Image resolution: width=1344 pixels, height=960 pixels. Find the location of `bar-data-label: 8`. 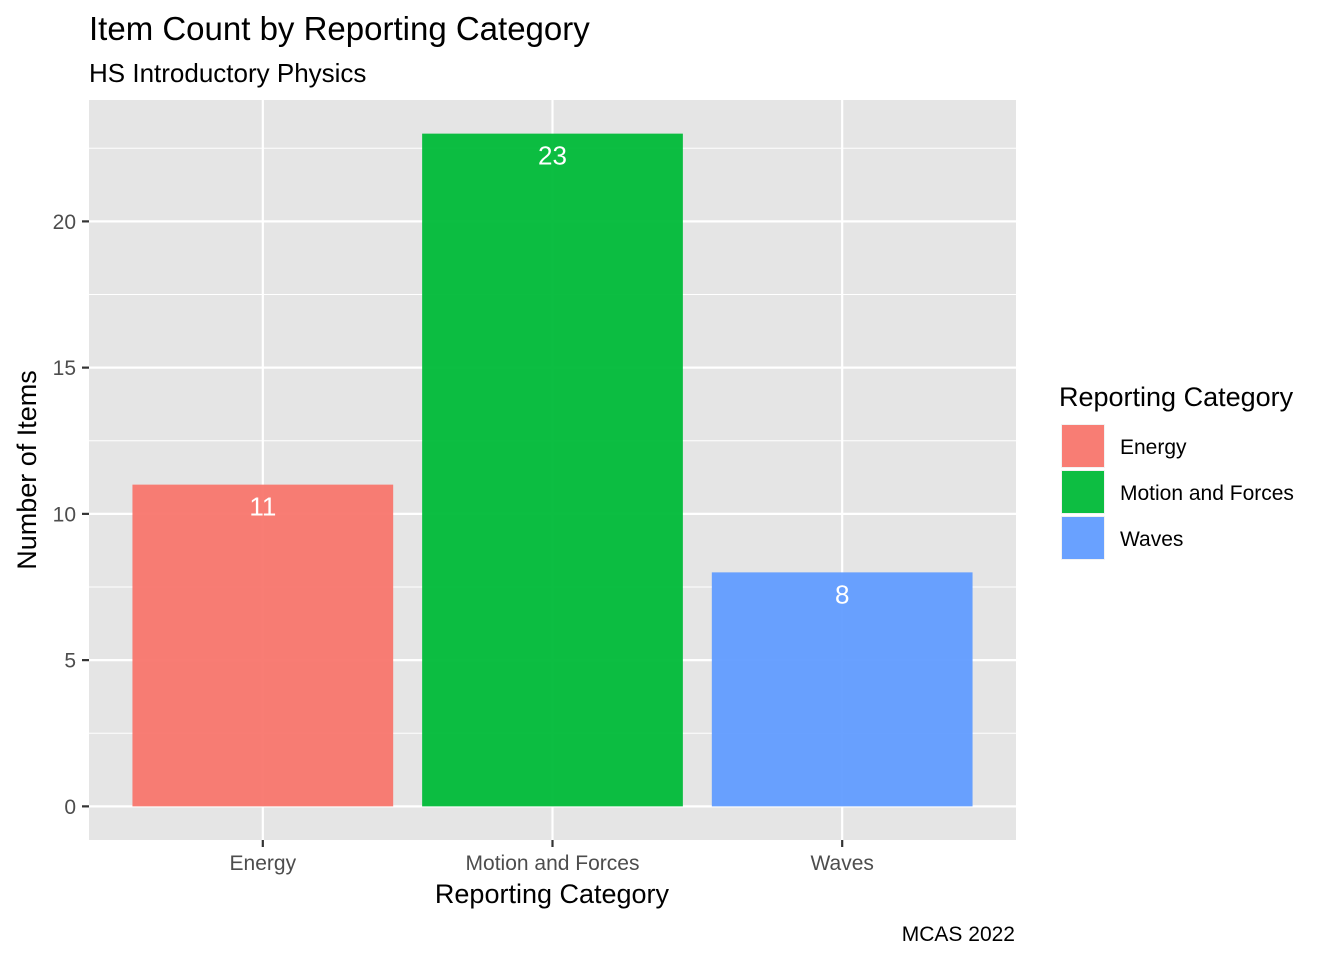

bar-data-label: 8 is located at coordinates (842, 594).